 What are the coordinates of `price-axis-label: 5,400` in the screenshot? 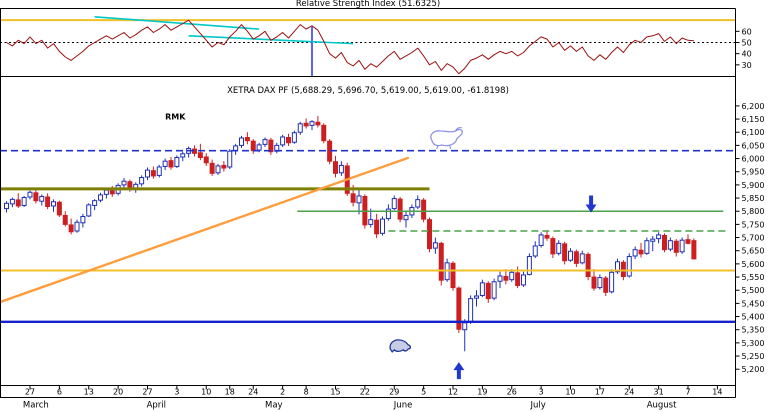 It's located at (753, 317).